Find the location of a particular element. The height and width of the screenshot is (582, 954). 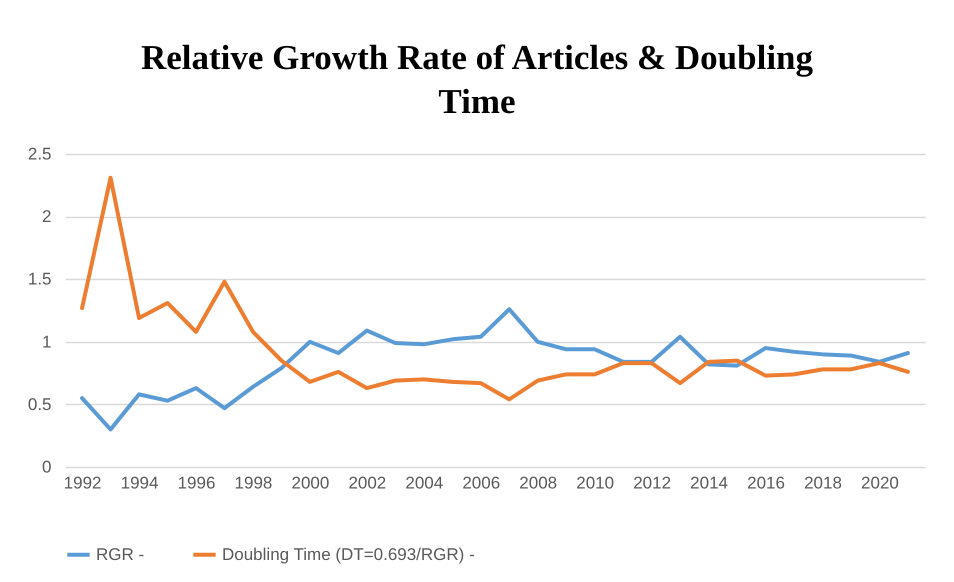

x-tick-label: 1998 is located at coordinates (253, 483).